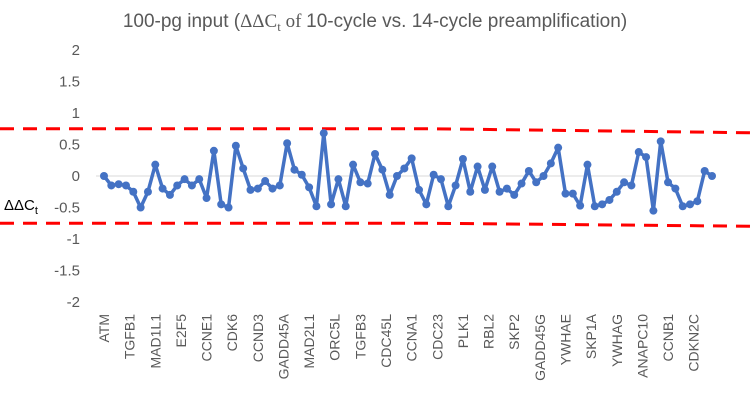 The image size is (750, 408). Describe the element at coordinates (69, 145) in the screenshot. I see `y-tick-label: 0.5` at that location.